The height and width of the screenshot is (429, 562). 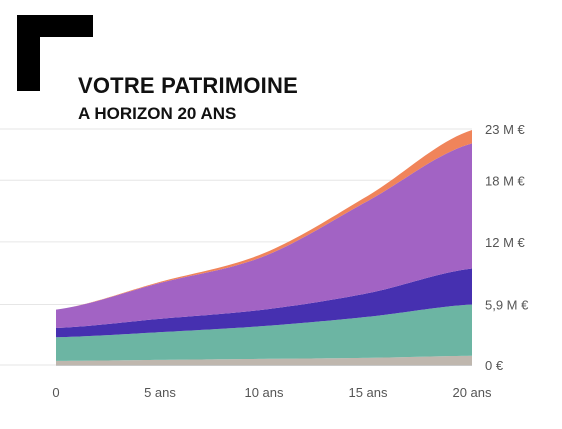 I want to click on y-tick-label-1: 5,9 M €, so click(x=507, y=304).